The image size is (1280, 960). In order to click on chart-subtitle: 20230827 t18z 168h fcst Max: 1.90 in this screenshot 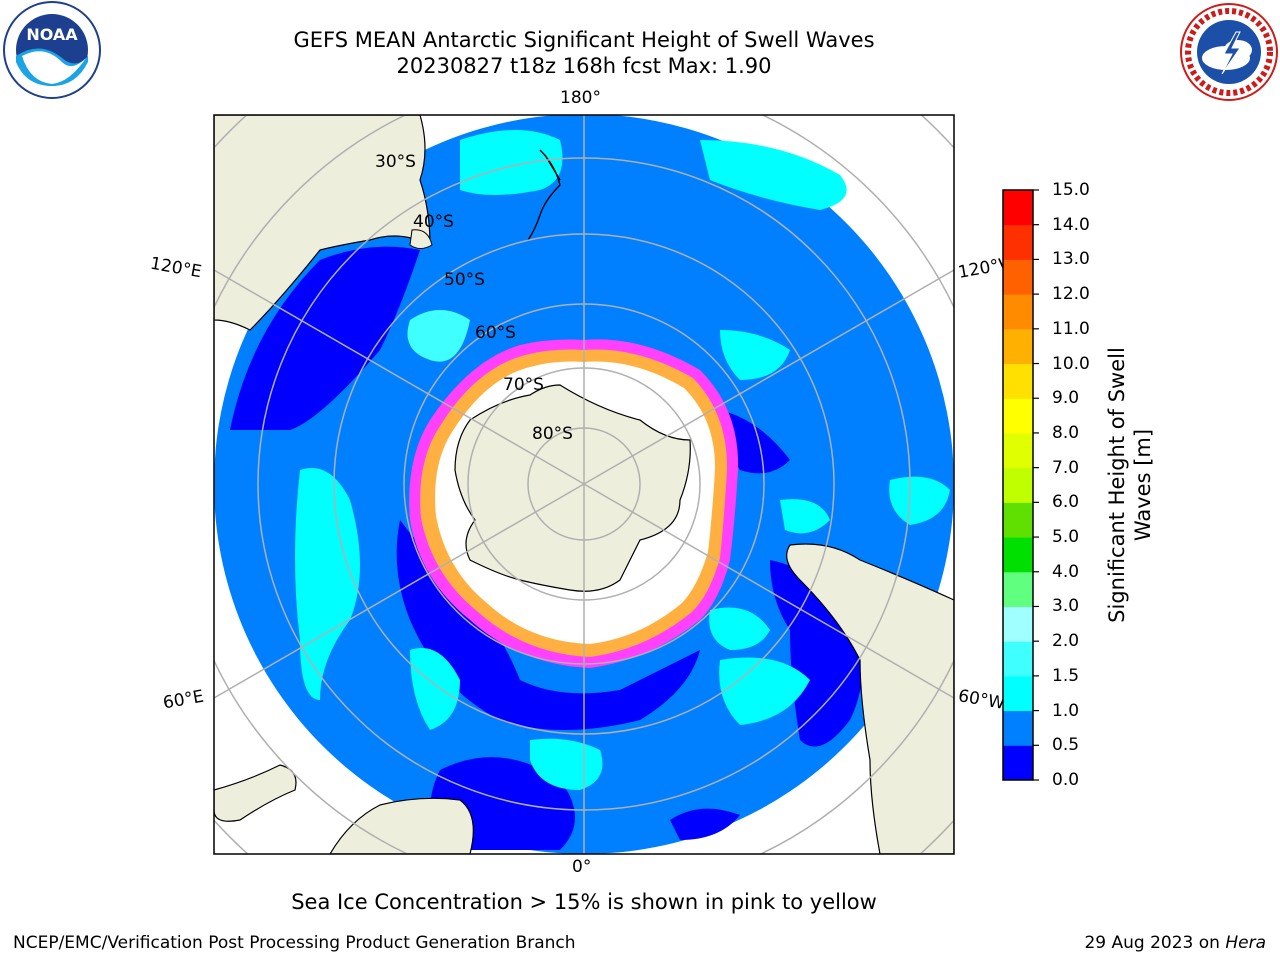, I will do `click(584, 66)`.